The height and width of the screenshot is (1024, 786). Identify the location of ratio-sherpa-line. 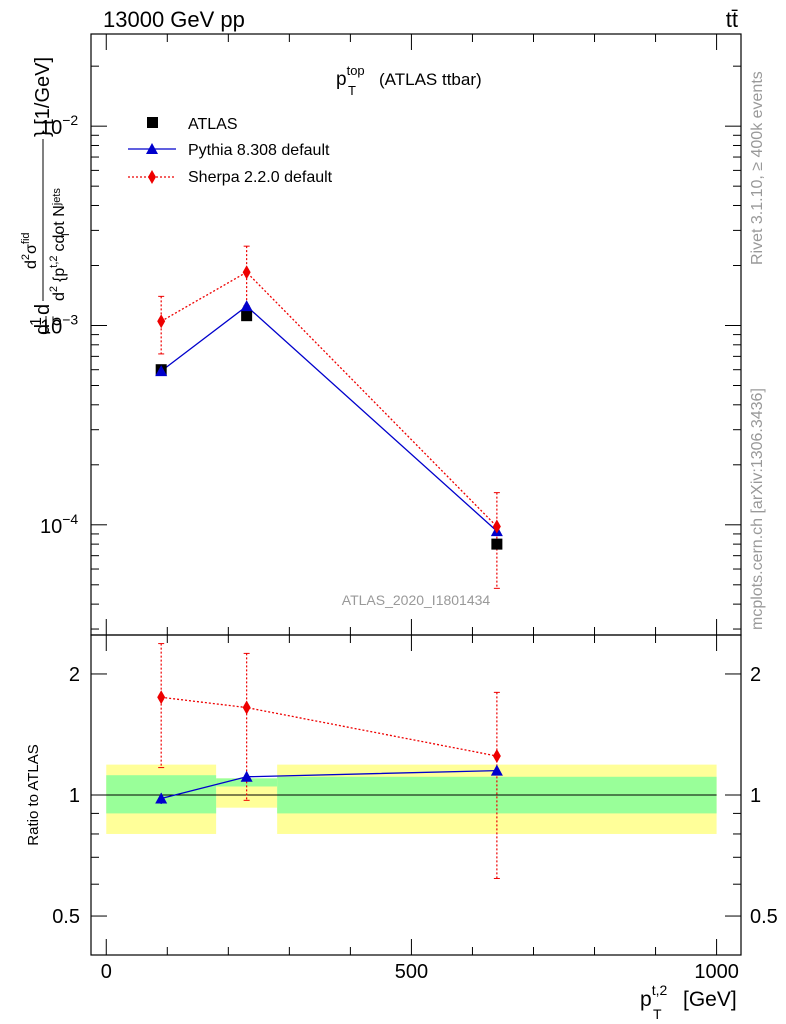
(329, 726).